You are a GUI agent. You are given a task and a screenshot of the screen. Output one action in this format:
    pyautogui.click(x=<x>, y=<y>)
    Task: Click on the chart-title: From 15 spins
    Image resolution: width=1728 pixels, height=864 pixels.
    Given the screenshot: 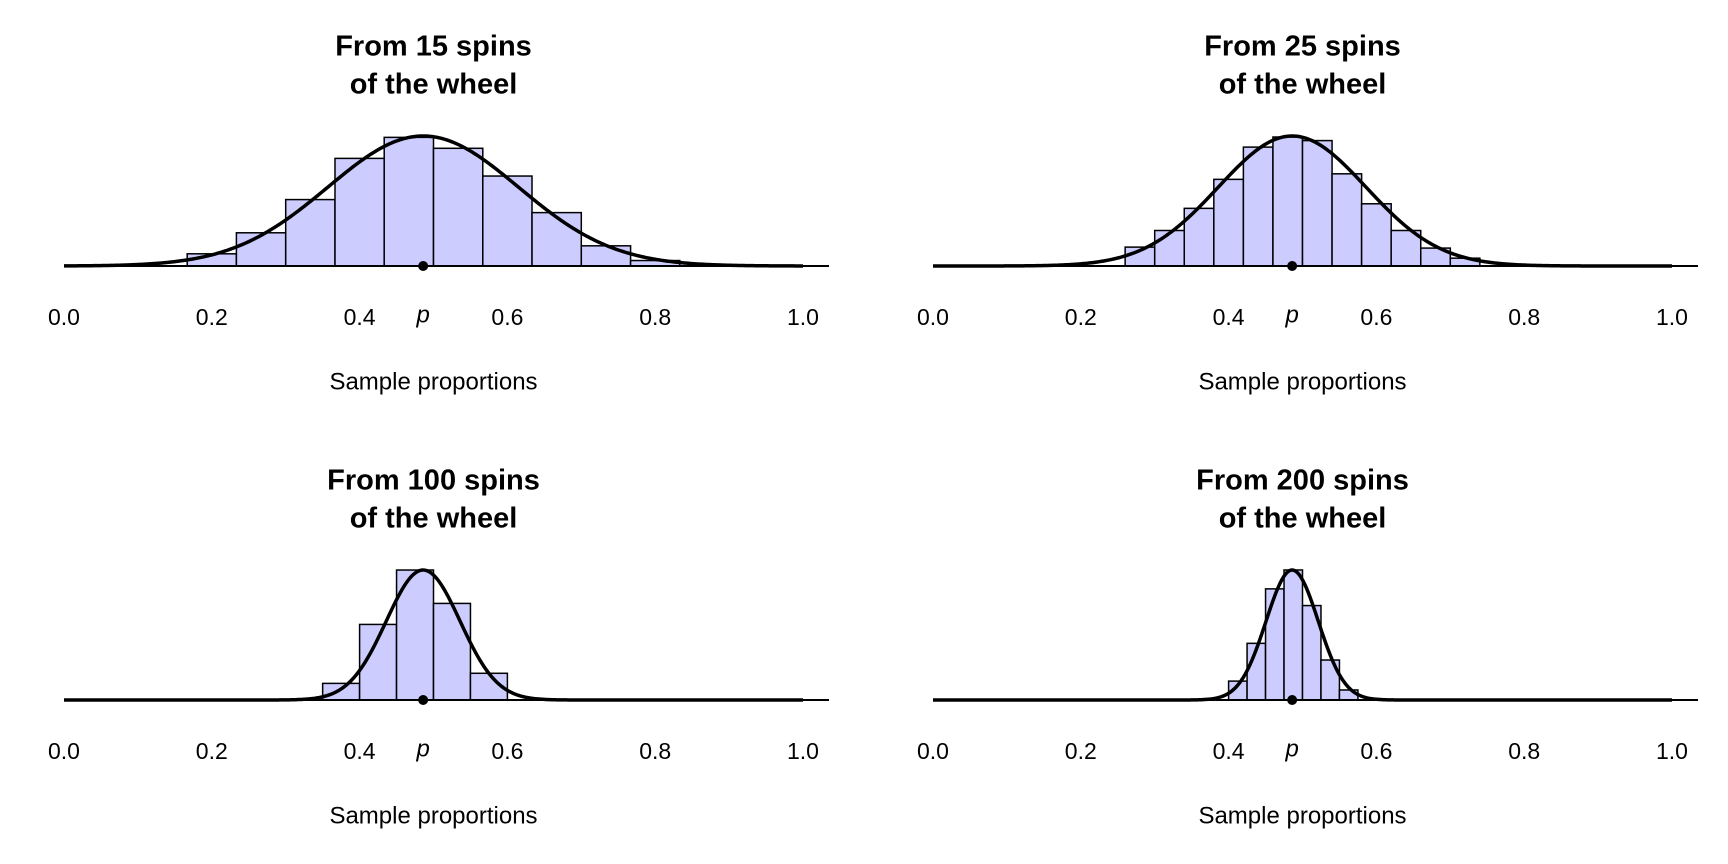 What is the action you would take?
    pyautogui.click(x=433, y=47)
    